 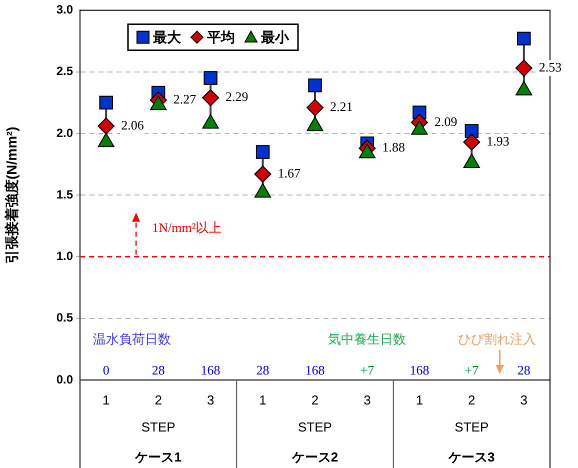 I want to click on data-label: 2.53, so click(x=550, y=67).